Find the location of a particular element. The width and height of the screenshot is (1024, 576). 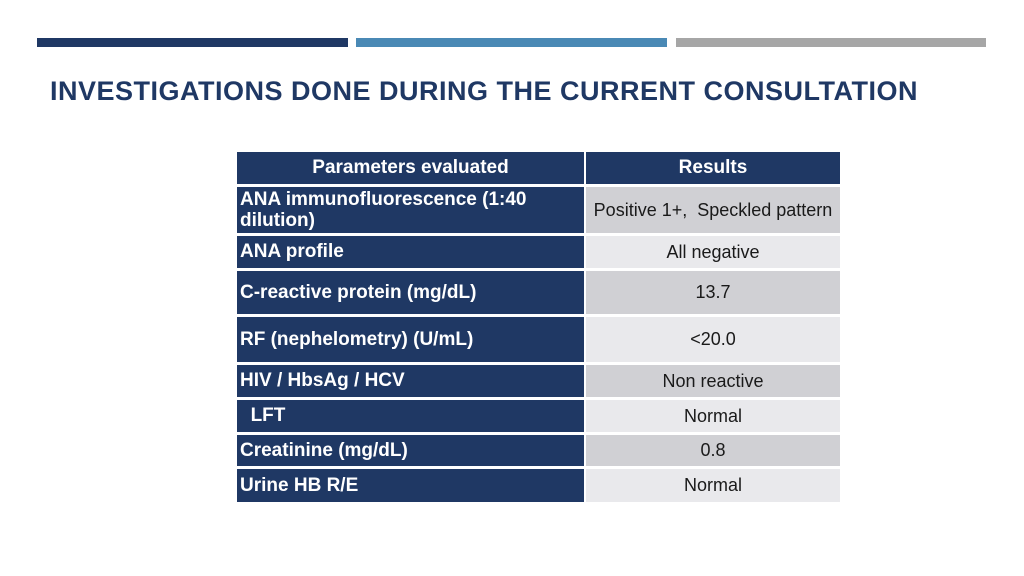

parameter-cell: ANA profile is located at coordinates (410, 252).